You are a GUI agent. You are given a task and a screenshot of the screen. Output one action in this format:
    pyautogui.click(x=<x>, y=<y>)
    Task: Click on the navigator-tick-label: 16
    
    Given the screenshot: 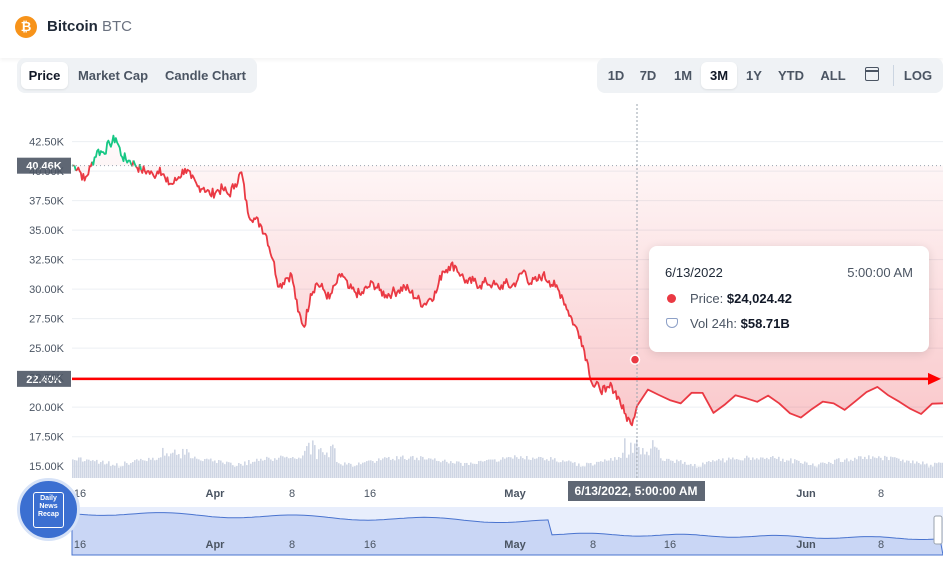 What is the action you would take?
    pyautogui.click(x=80, y=545)
    